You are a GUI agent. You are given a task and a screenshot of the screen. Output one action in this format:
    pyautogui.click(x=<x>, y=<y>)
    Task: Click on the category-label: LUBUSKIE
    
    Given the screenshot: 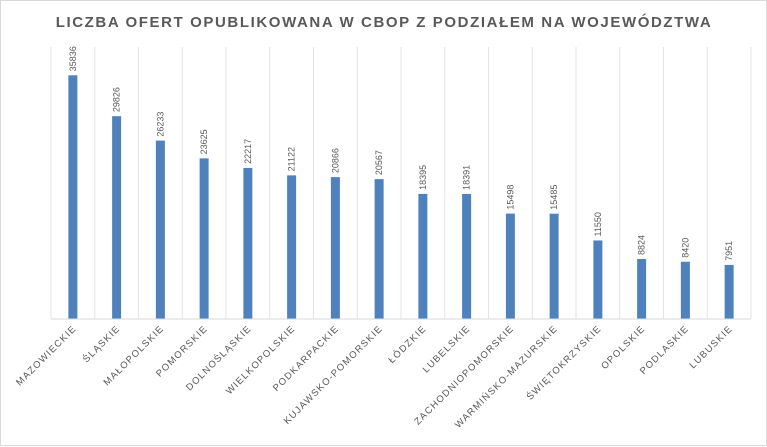 What is the action you would take?
    pyautogui.click(x=711, y=347)
    